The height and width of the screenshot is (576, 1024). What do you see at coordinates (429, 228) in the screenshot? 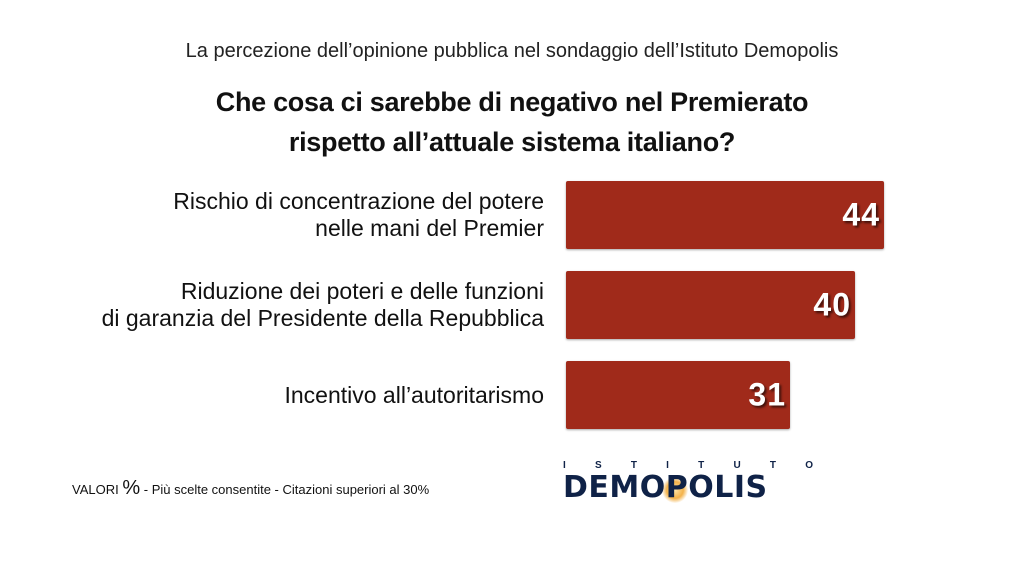
I see `category-label-line: nelle mani del Premier` at bounding box center [429, 228].